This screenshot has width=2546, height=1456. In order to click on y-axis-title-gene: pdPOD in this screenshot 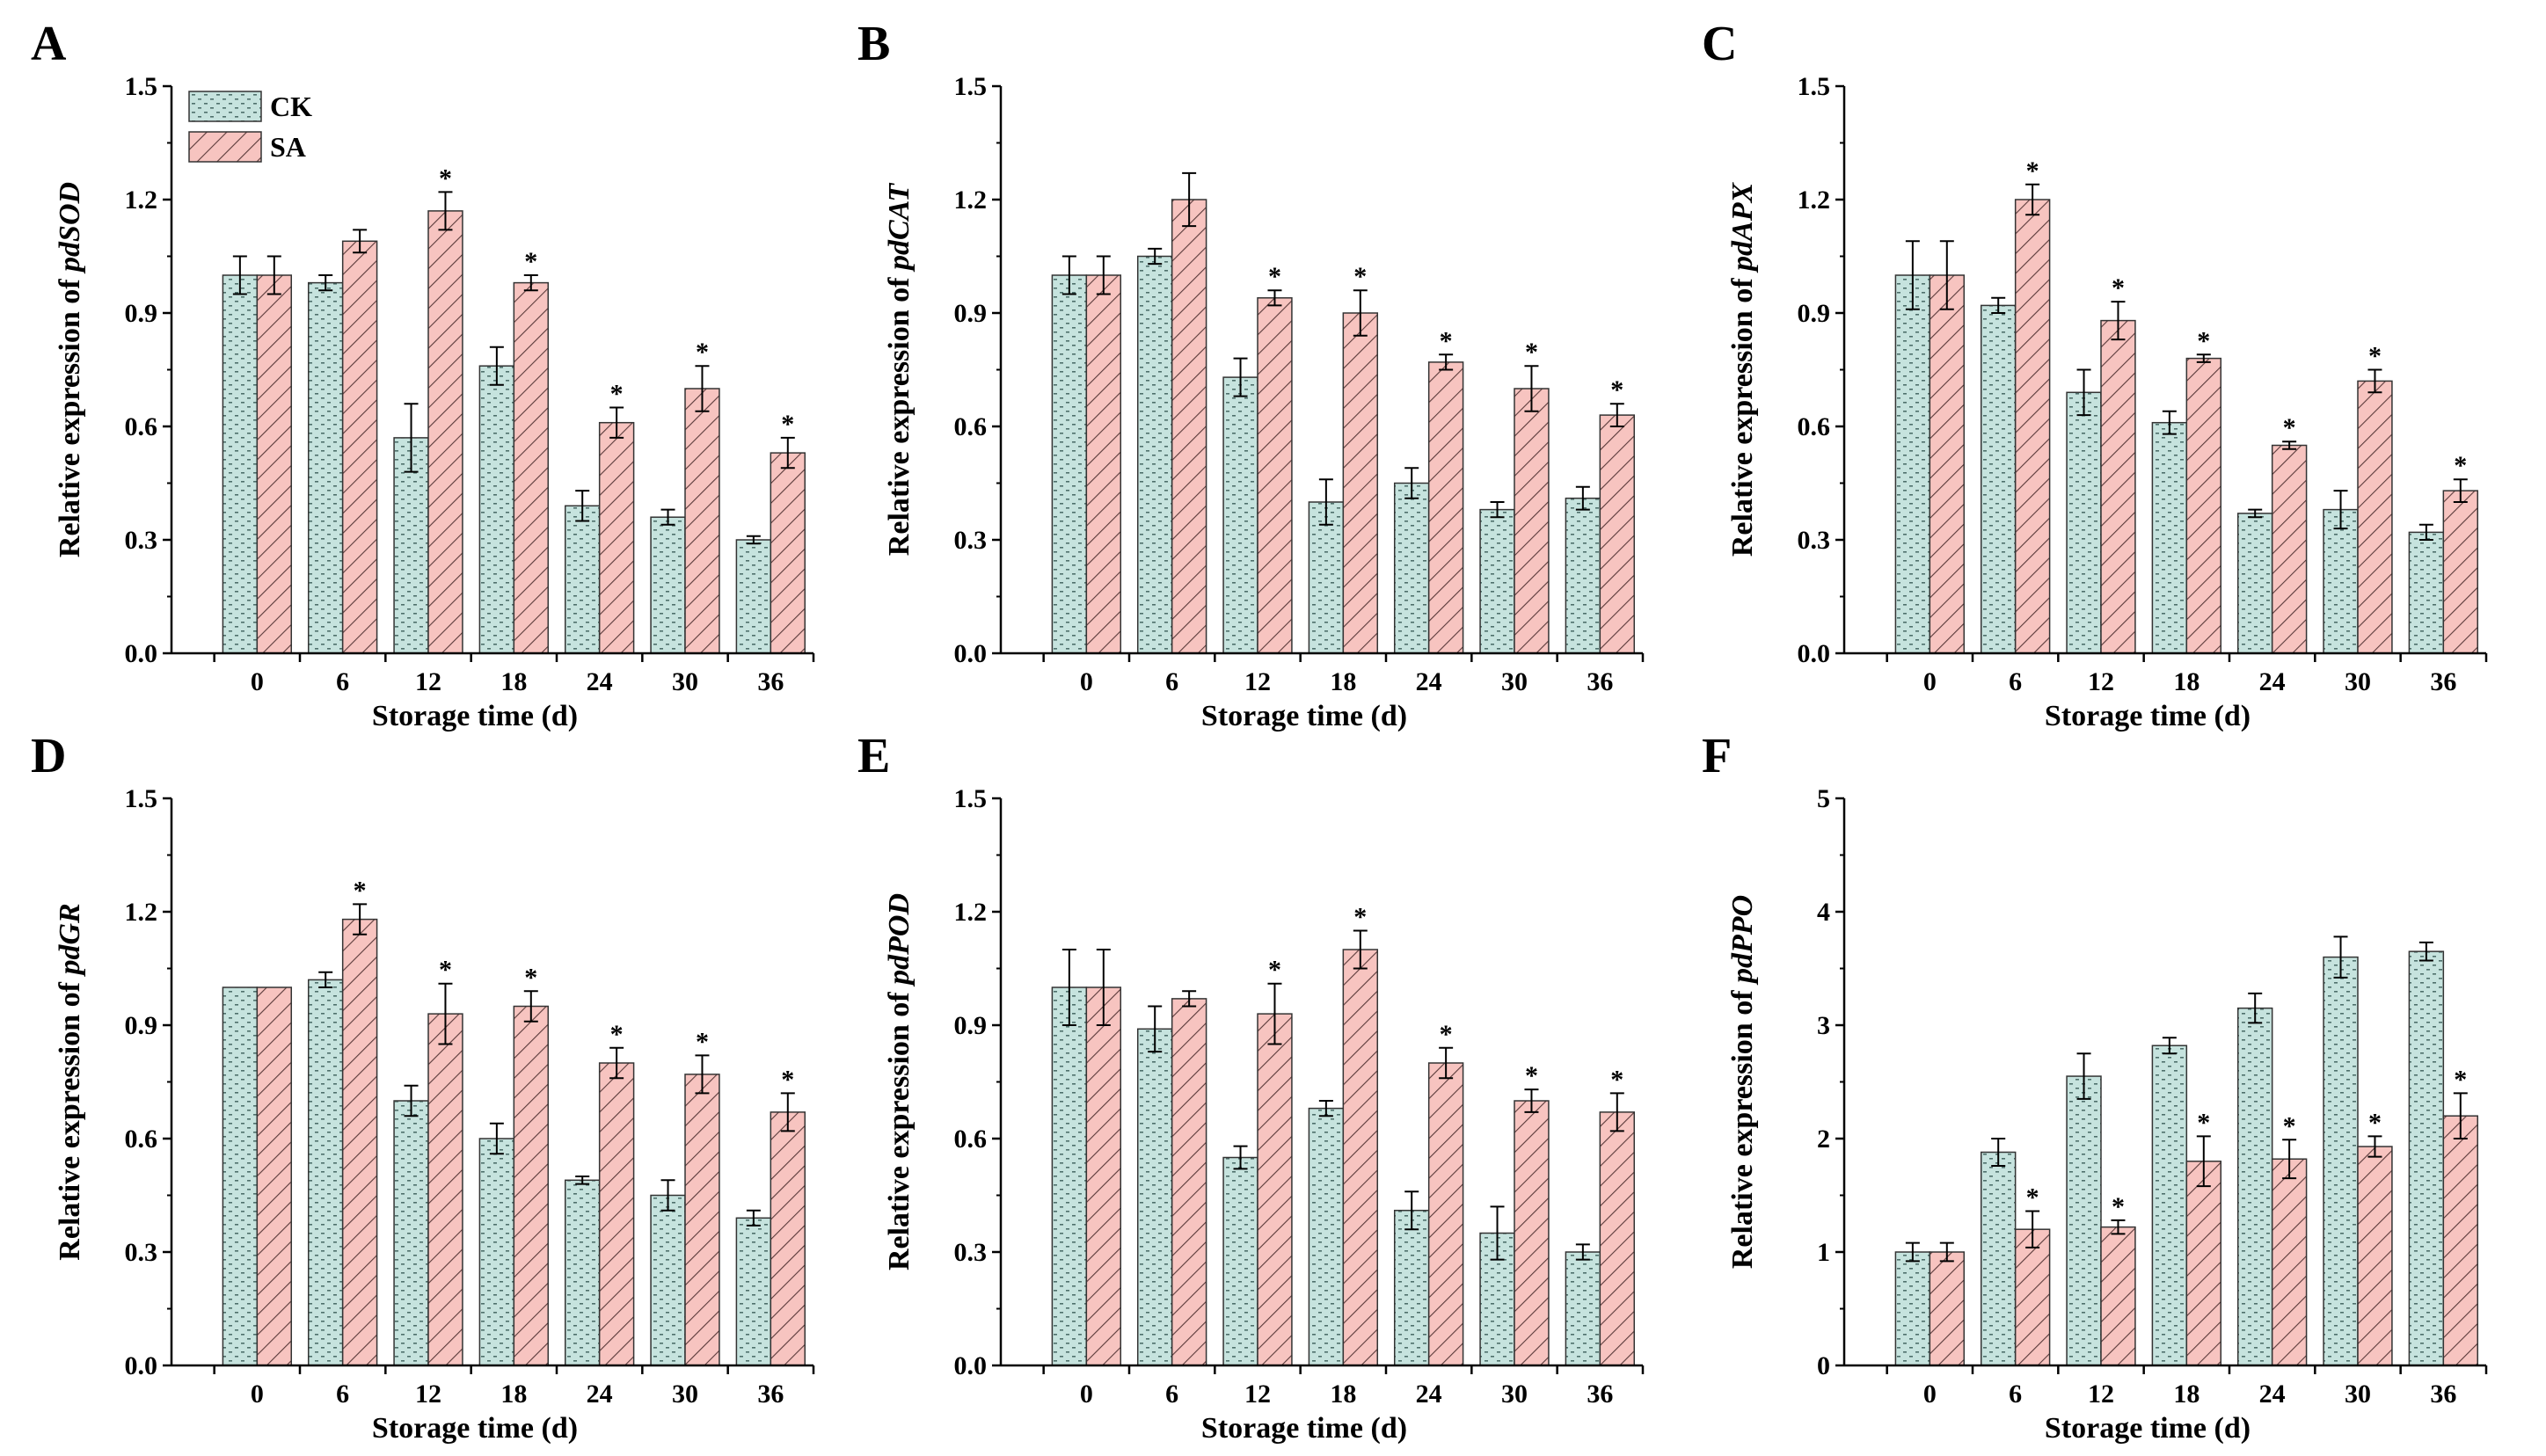, I will do `click(899, 940)`.